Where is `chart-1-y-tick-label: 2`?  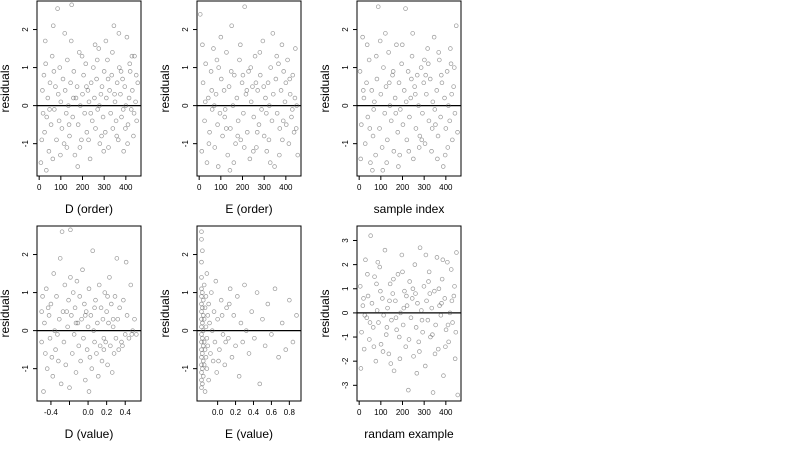
chart-1-y-tick-label: 2 is located at coordinates (25, 29).